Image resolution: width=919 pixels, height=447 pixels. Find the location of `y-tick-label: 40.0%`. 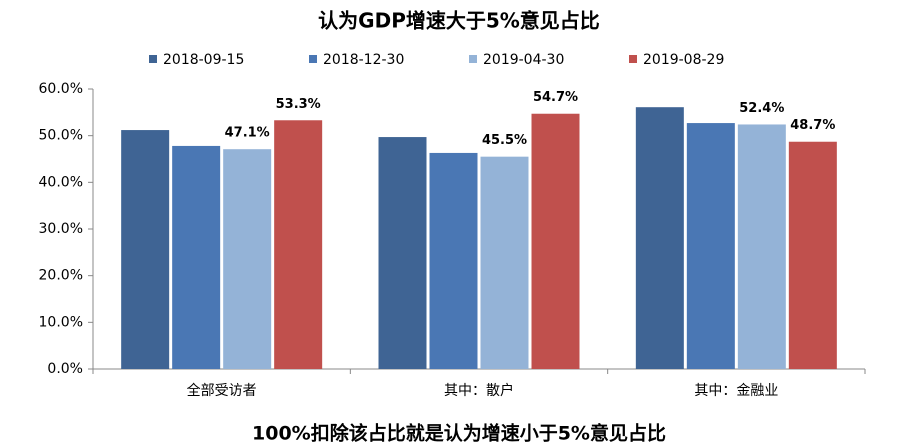

y-tick-label: 40.0% is located at coordinates (61, 182).